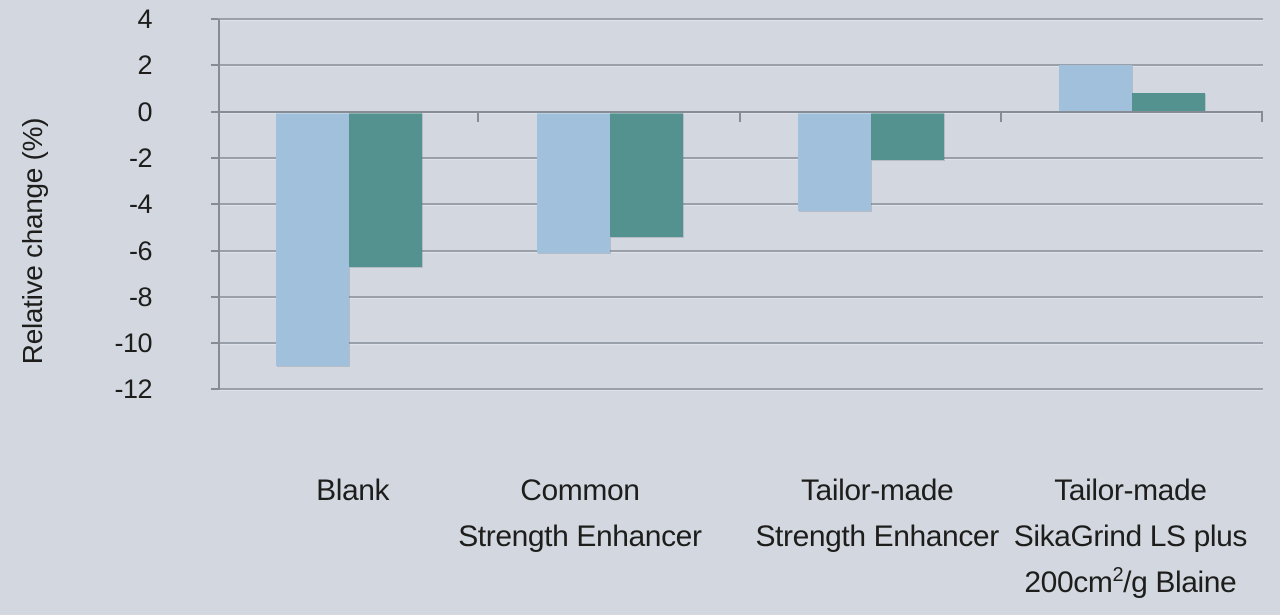 The width and height of the screenshot is (1280, 615). What do you see at coordinates (353, 490) in the screenshot?
I see `category-label: Blank` at bounding box center [353, 490].